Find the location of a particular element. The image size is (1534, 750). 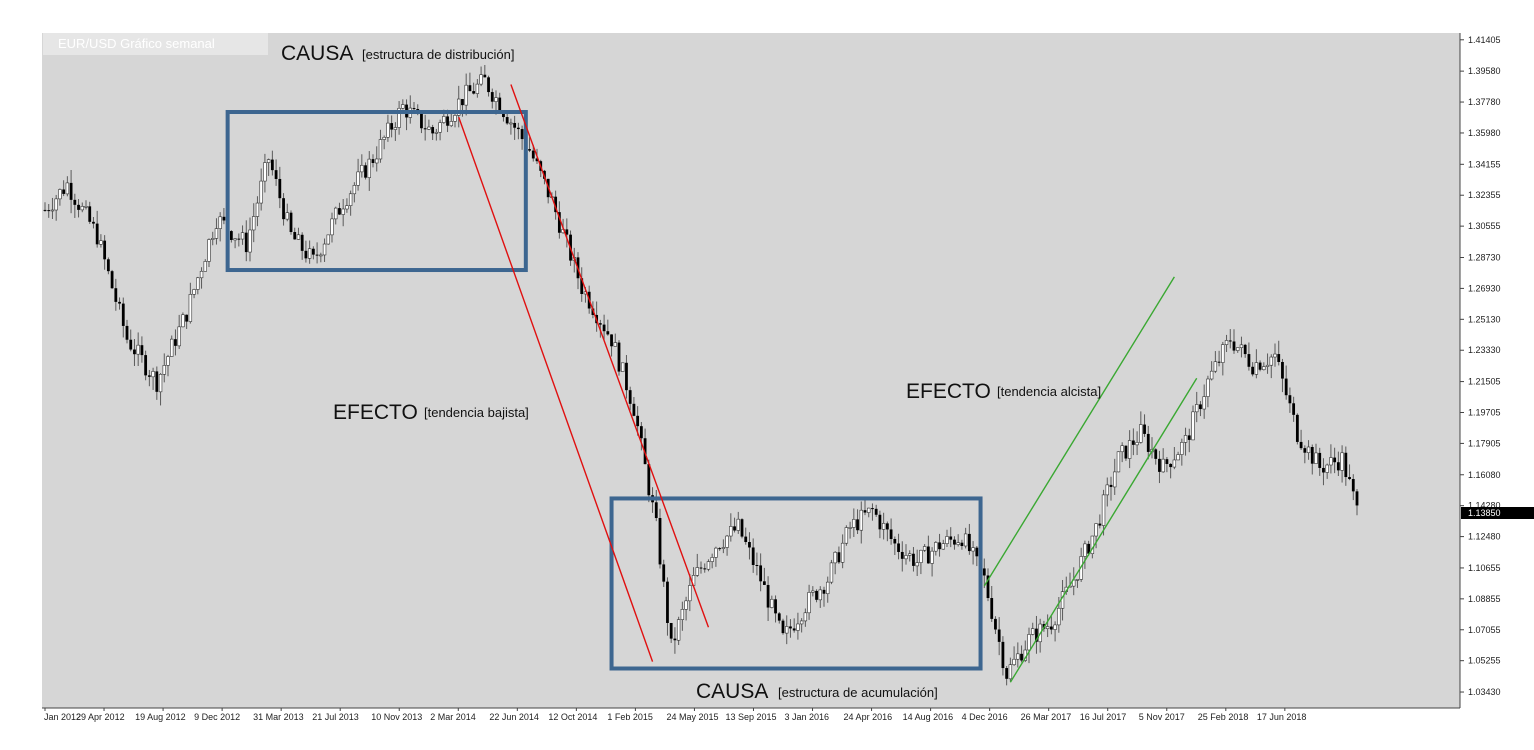

channel-bajista-inferior is located at coordinates (556, 389).